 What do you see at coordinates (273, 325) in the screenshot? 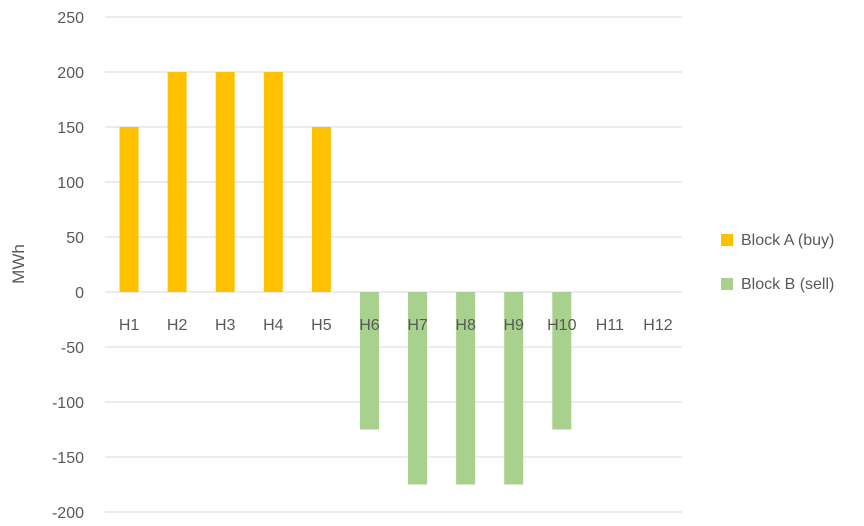
I see `x-tick-label: H4` at bounding box center [273, 325].